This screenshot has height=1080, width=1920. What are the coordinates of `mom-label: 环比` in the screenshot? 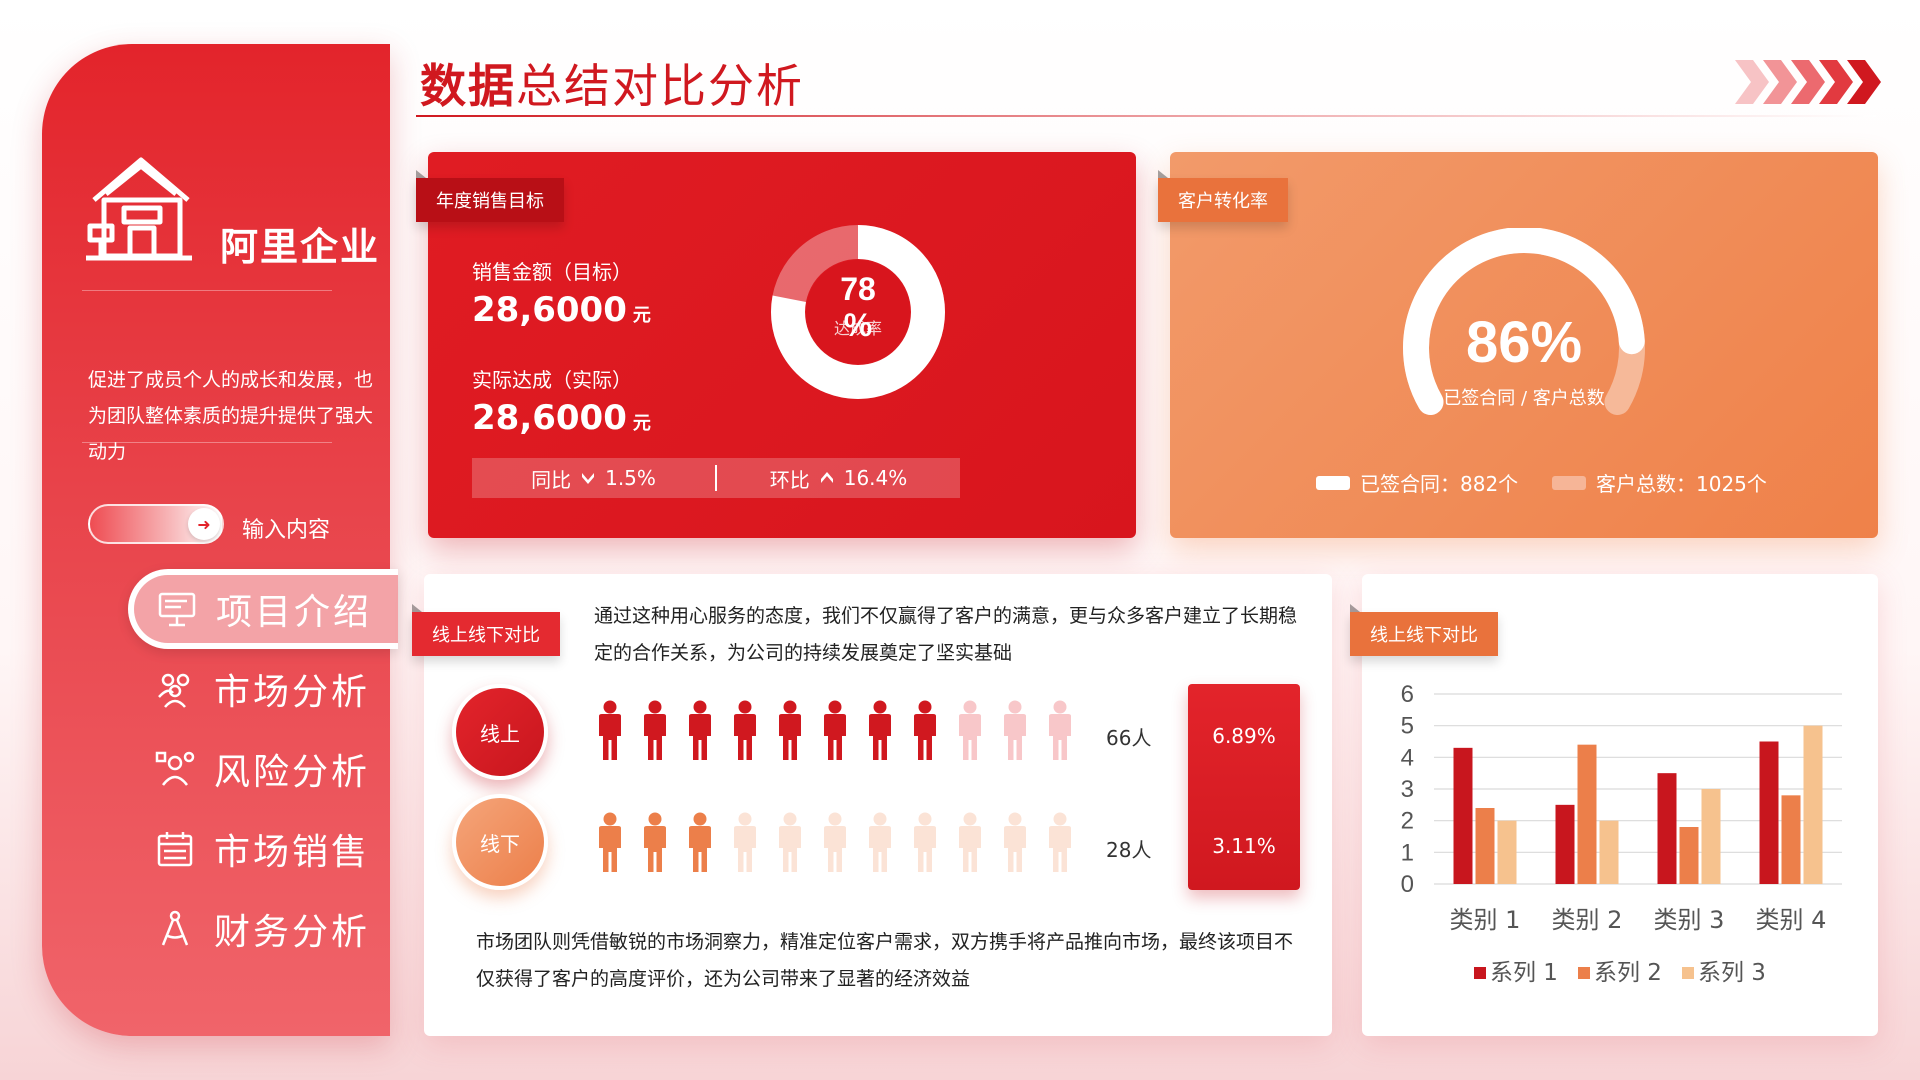 It's located at (789, 479).